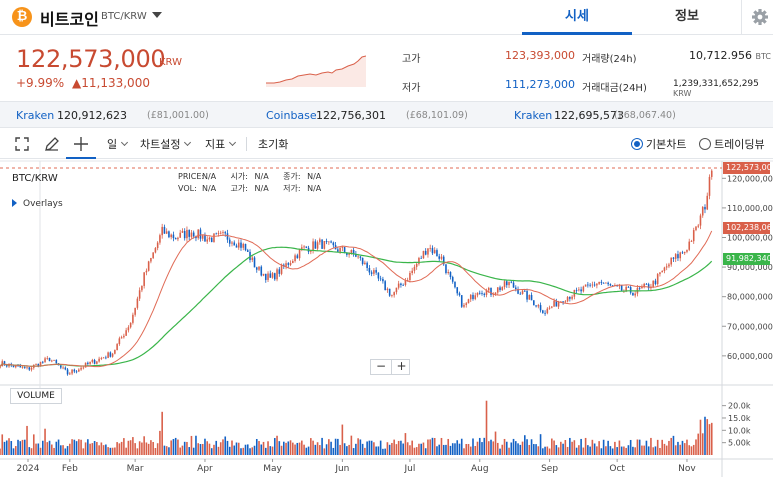  I want to click on radio-basic-chart: 기본차트, so click(658, 144).